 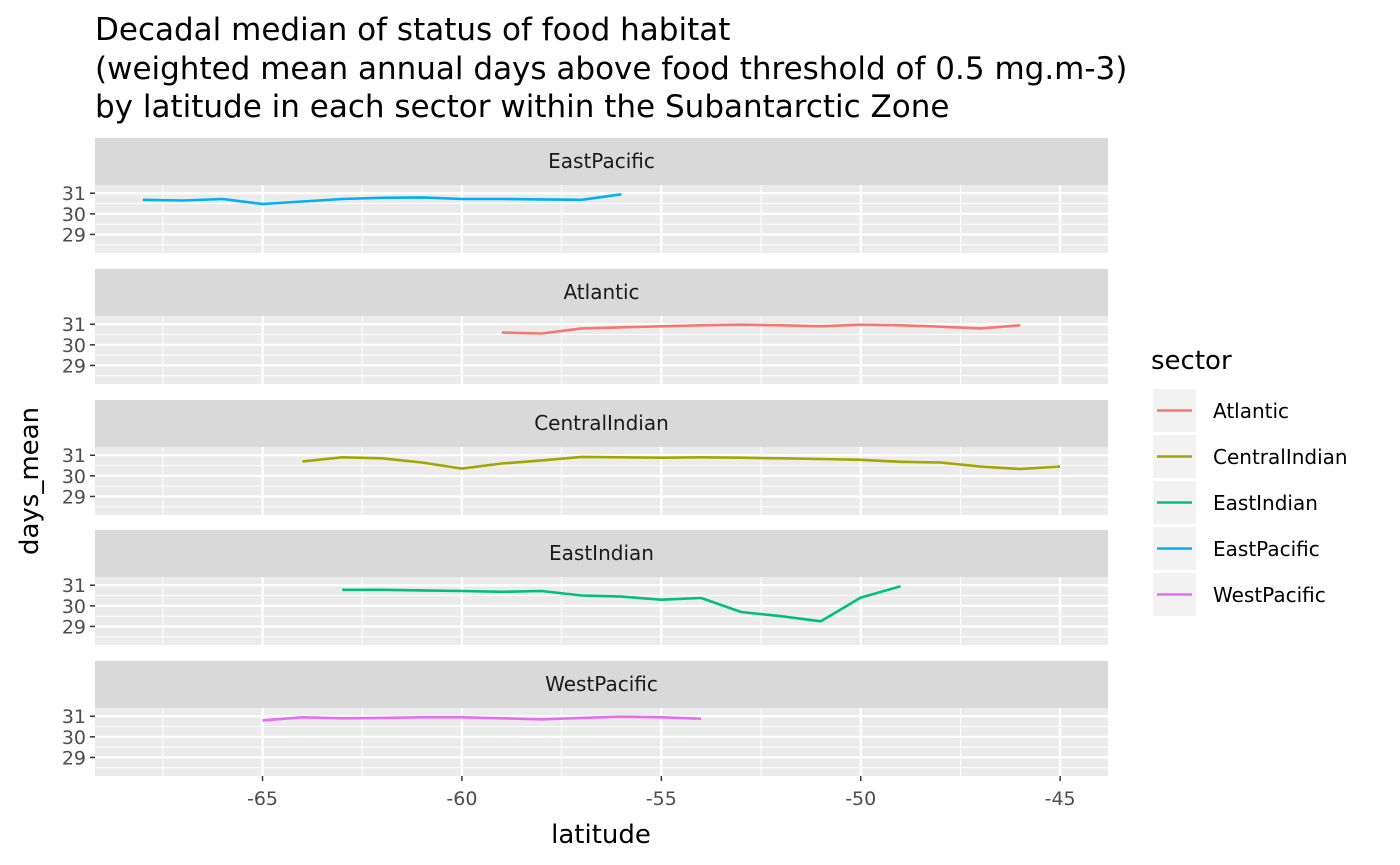 I want to click on legend-label: CentralIndian, so click(x=1280, y=457).